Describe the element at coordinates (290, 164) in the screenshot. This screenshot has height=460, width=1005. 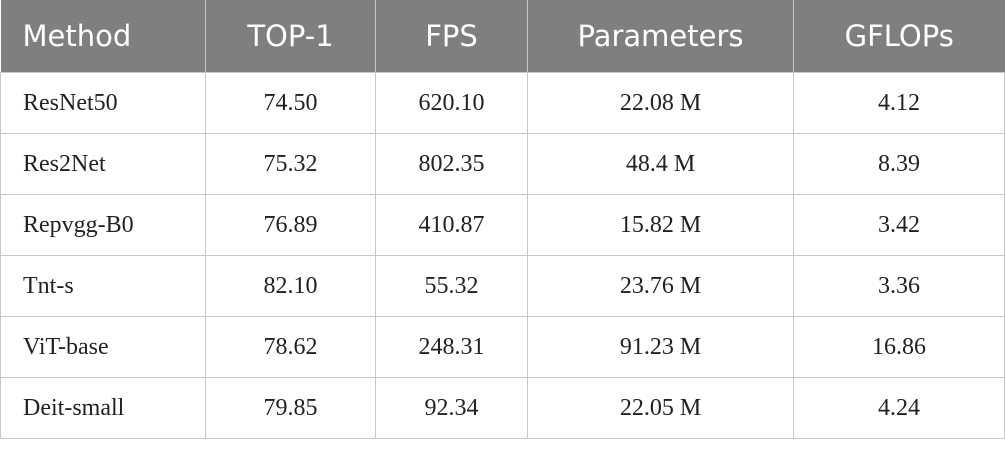
I see `value-cell: 75.32` at that location.